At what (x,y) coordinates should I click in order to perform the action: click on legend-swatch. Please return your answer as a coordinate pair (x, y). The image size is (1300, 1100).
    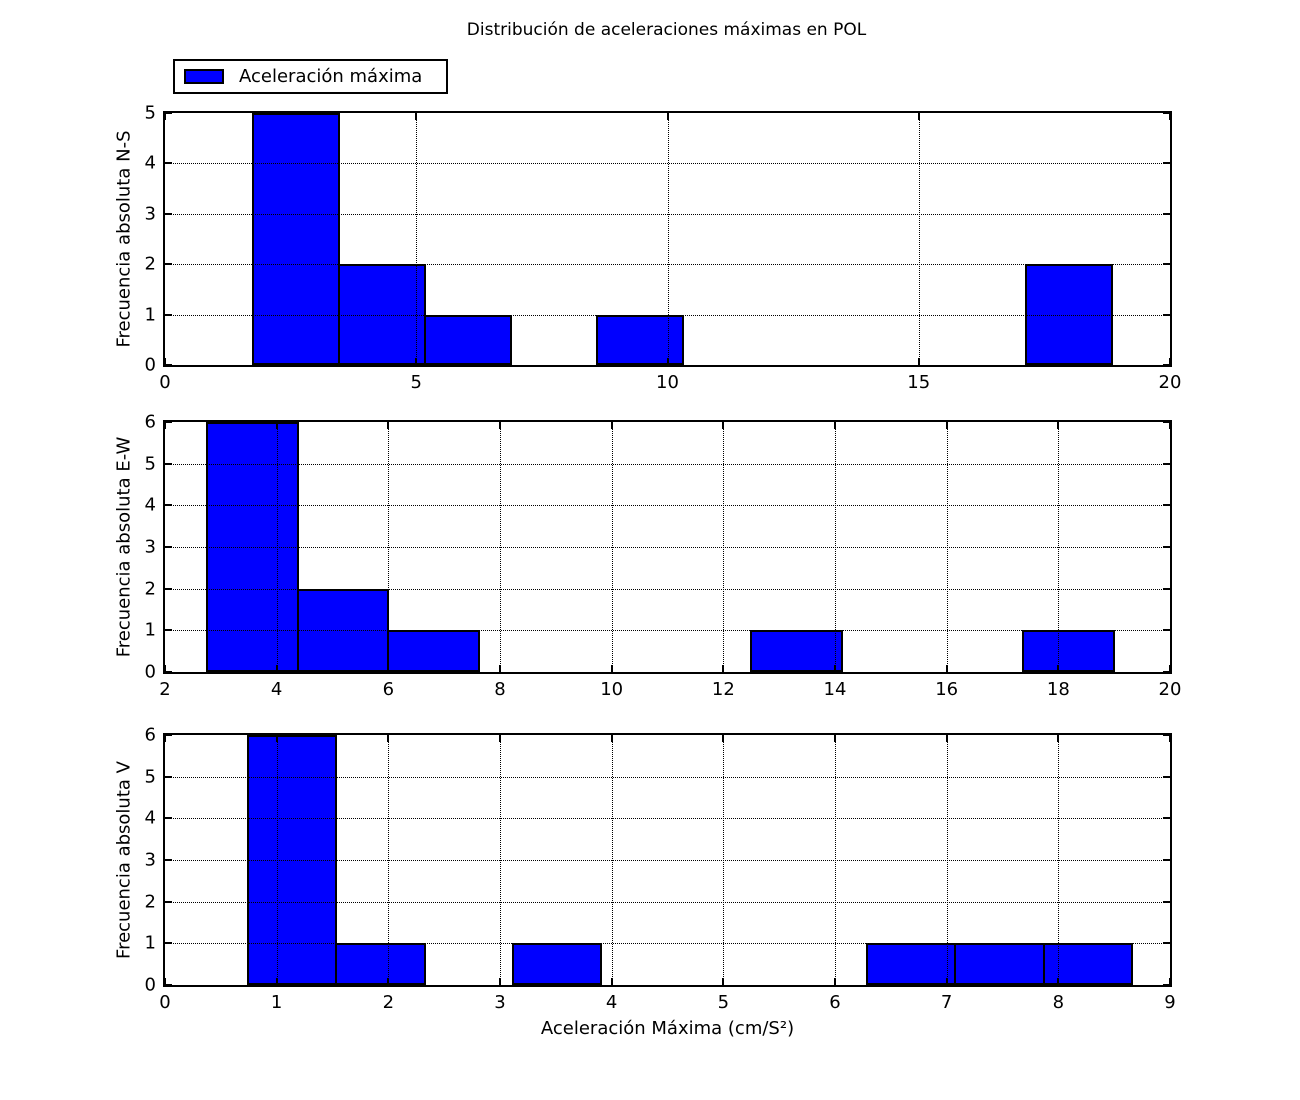
    Looking at the image, I should click on (204, 76).